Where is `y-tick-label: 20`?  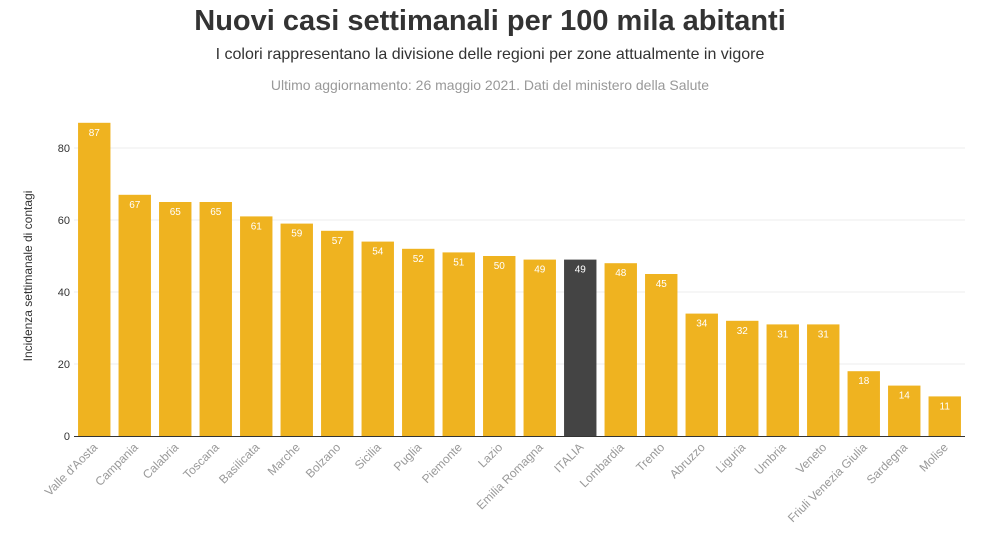 y-tick-label: 20 is located at coordinates (64, 365).